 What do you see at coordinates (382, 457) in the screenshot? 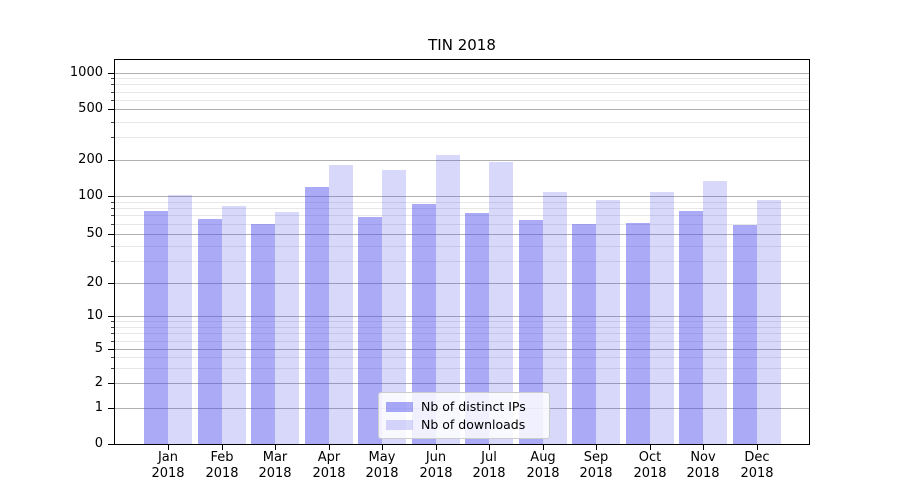
I see `x-tick-month: May` at bounding box center [382, 457].